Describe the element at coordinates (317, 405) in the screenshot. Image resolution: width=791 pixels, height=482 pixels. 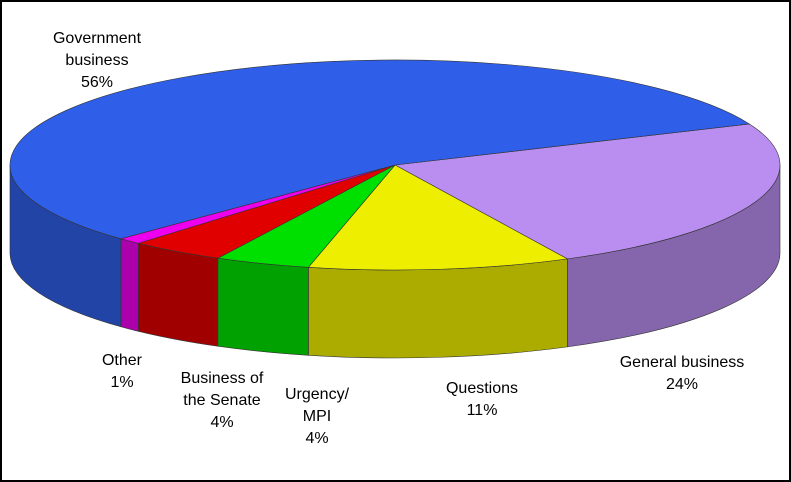
I see `category-label: Urgency/ MPI` at that location.